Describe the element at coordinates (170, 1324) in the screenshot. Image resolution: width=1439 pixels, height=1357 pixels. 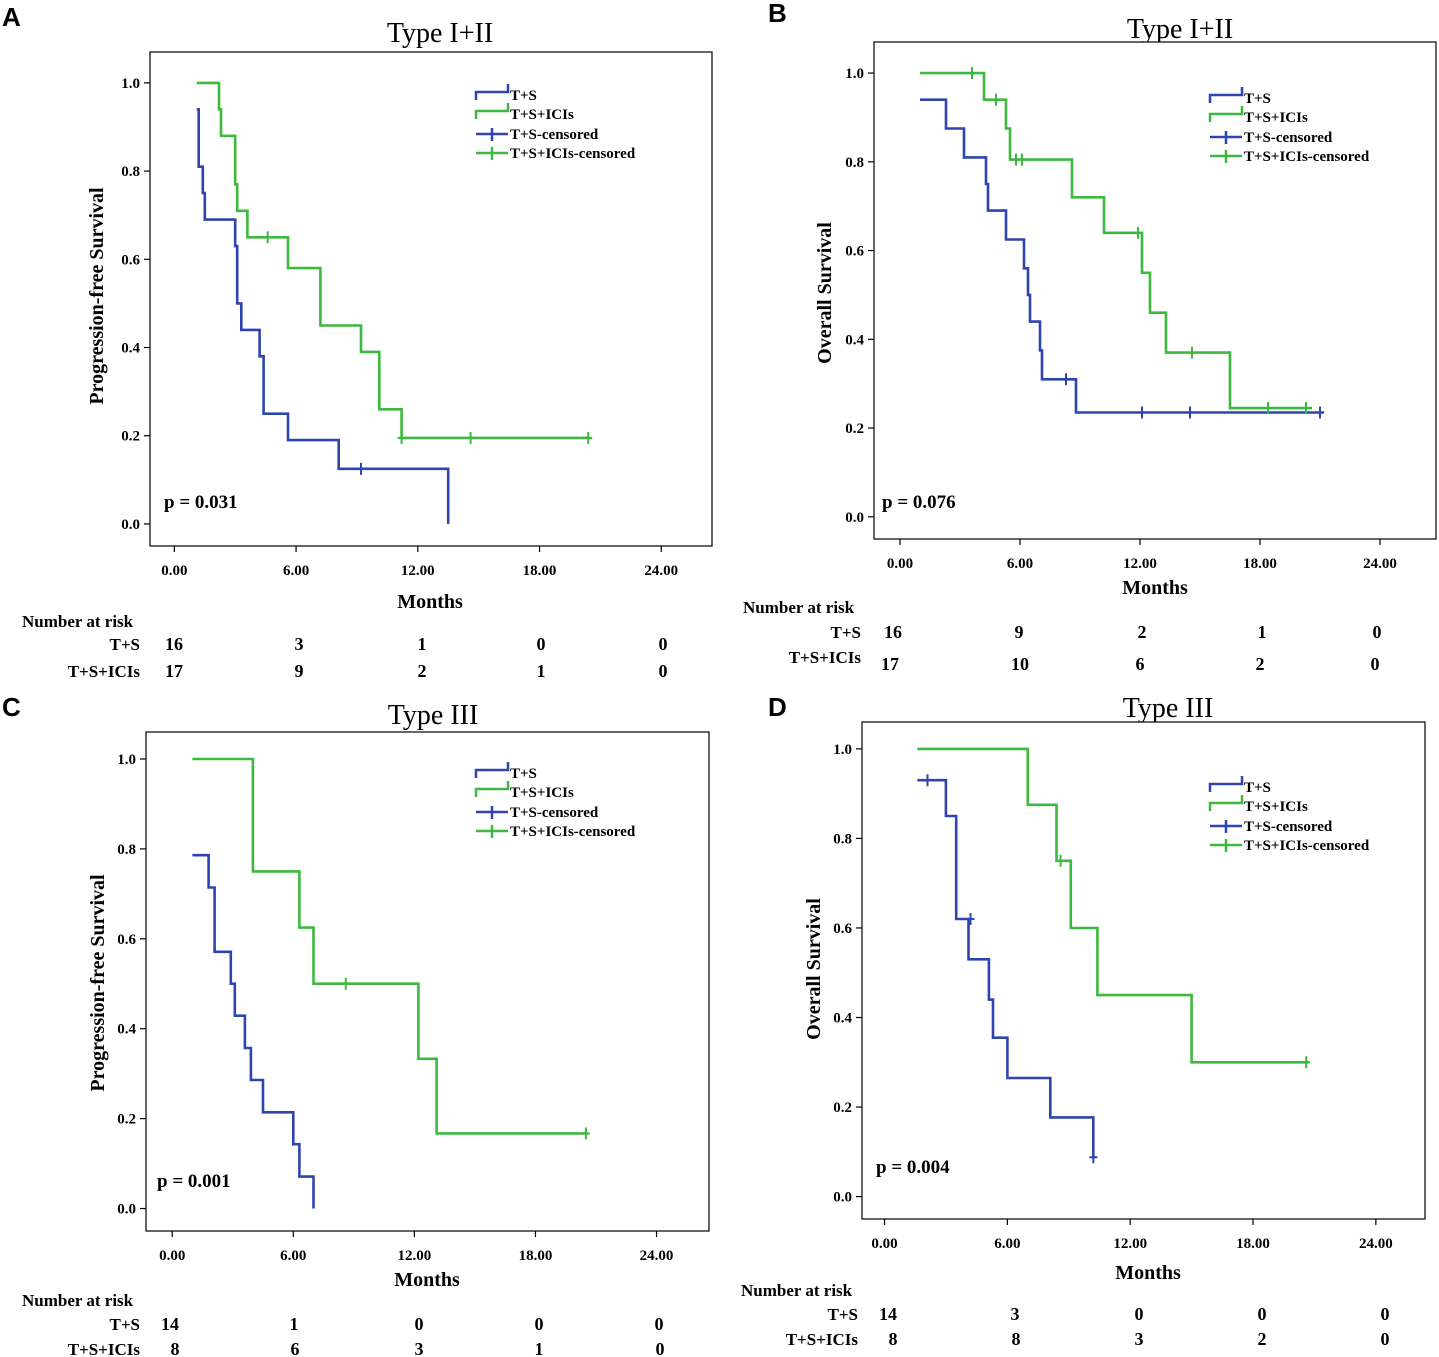
I see `risk-count: 14` at that location.